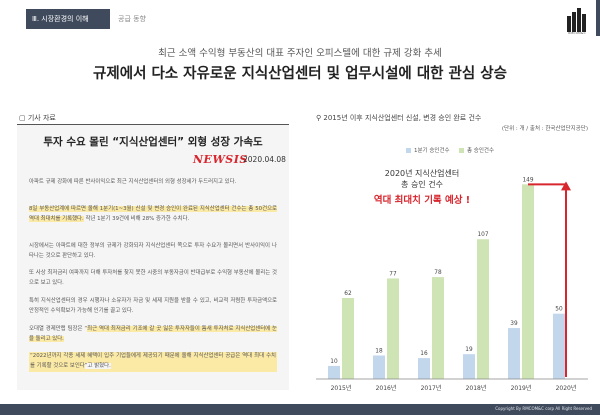  Describe the element at coordinates (544, 129) in the screenshot. I see `chart-unit-source: (단위 : 개 / 출처 : 한국산업단지공단)` at that location.